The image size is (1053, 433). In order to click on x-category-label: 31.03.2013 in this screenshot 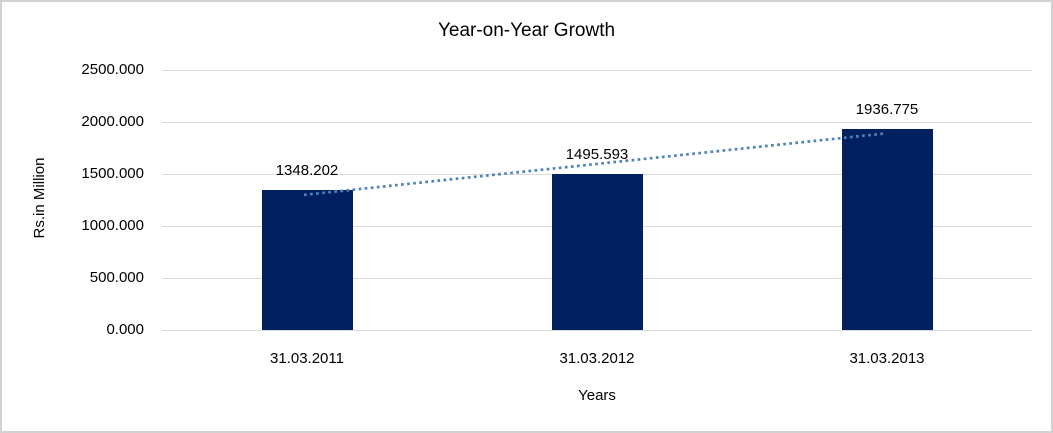, I will do `click(887, 358)`.